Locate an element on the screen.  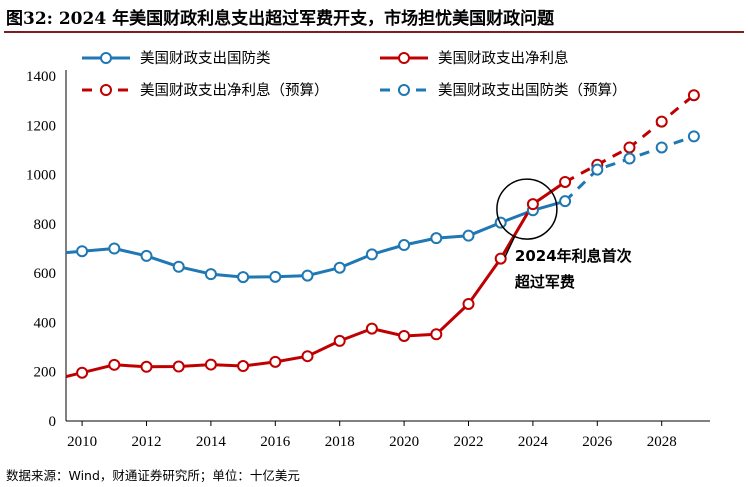
y-tick-label: 400 is located at coordinates (45, 323).